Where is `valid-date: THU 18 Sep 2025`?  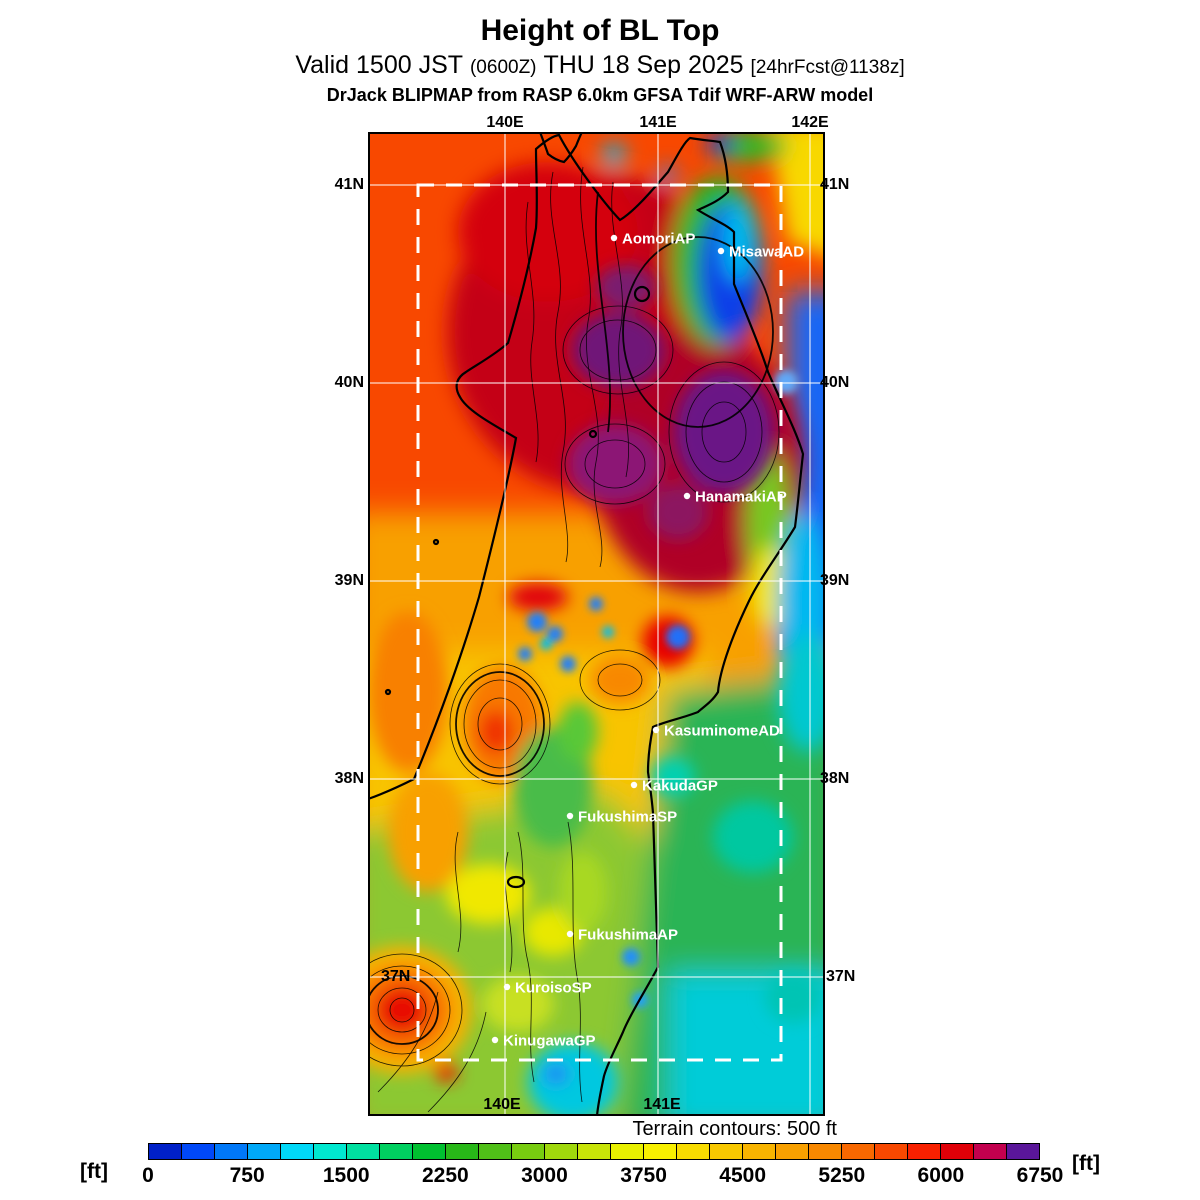
valid-date: THU 18 Sep 2025 is located at coordinates (643, 65).